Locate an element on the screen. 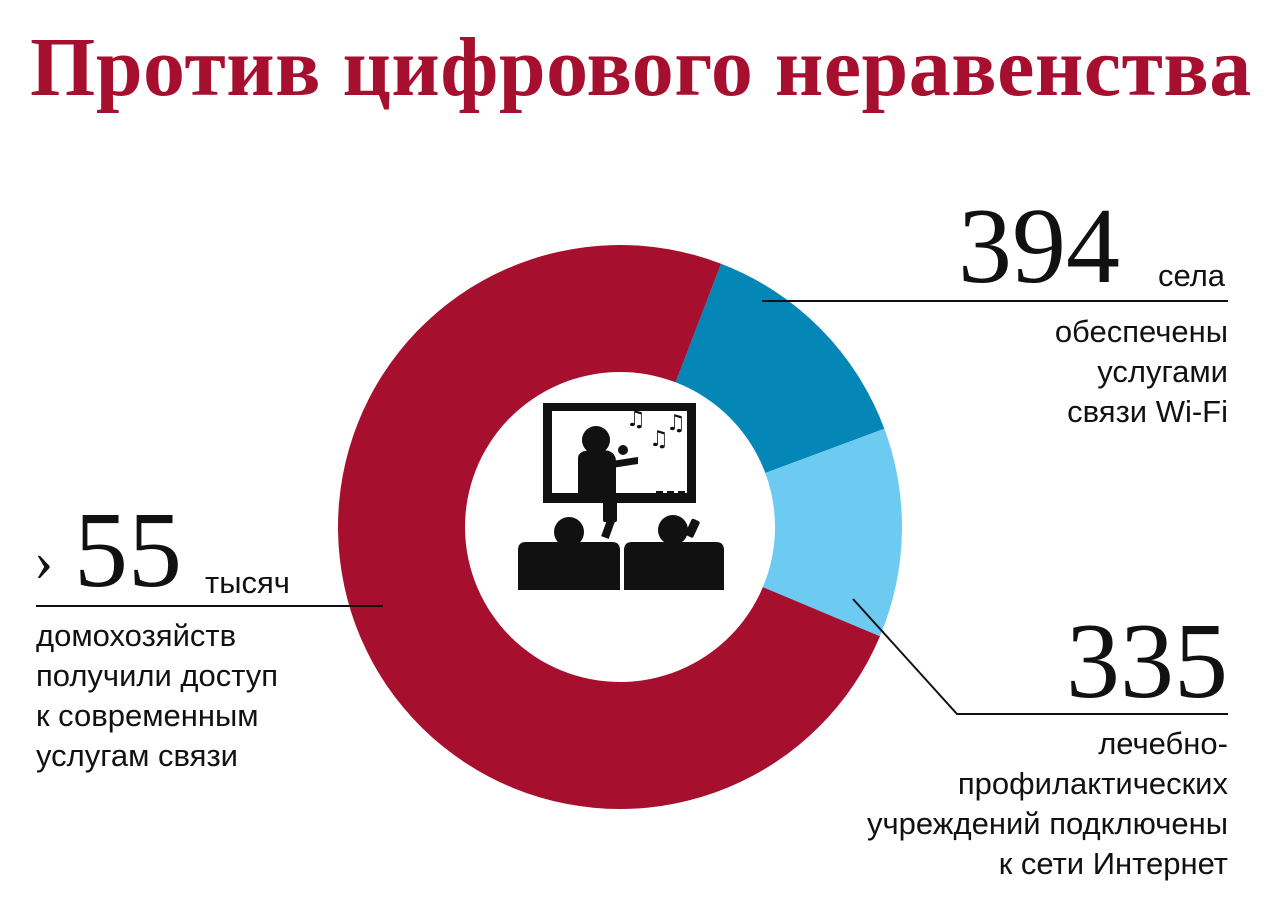  households-line: получили доступ is located at coordinates (157, 675).